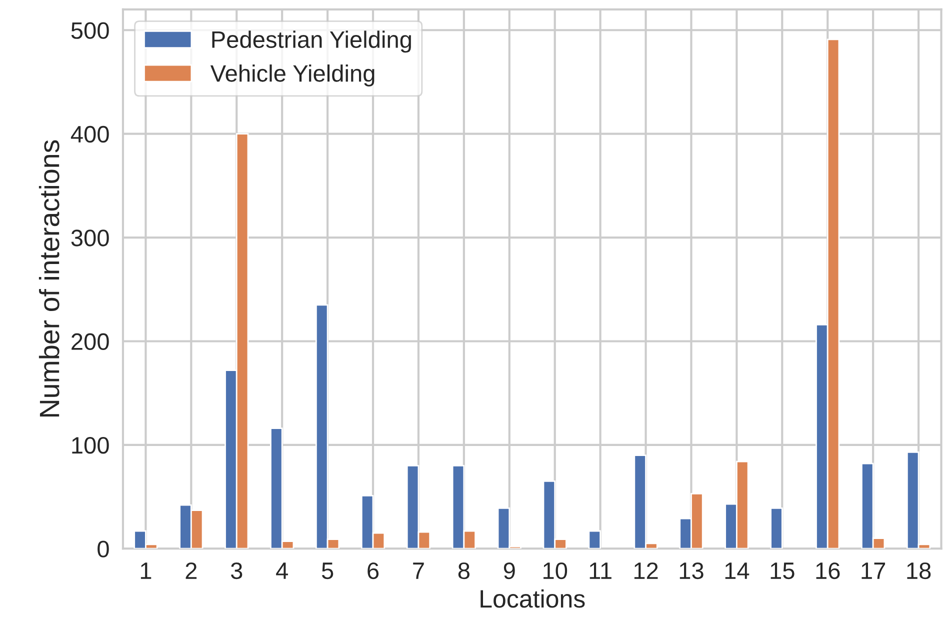 The width and height of the screenshot is (946, 627). Describe the element at coordinates (236, 571) in the screenshot. I see `x-tick-label: 3` at that location.